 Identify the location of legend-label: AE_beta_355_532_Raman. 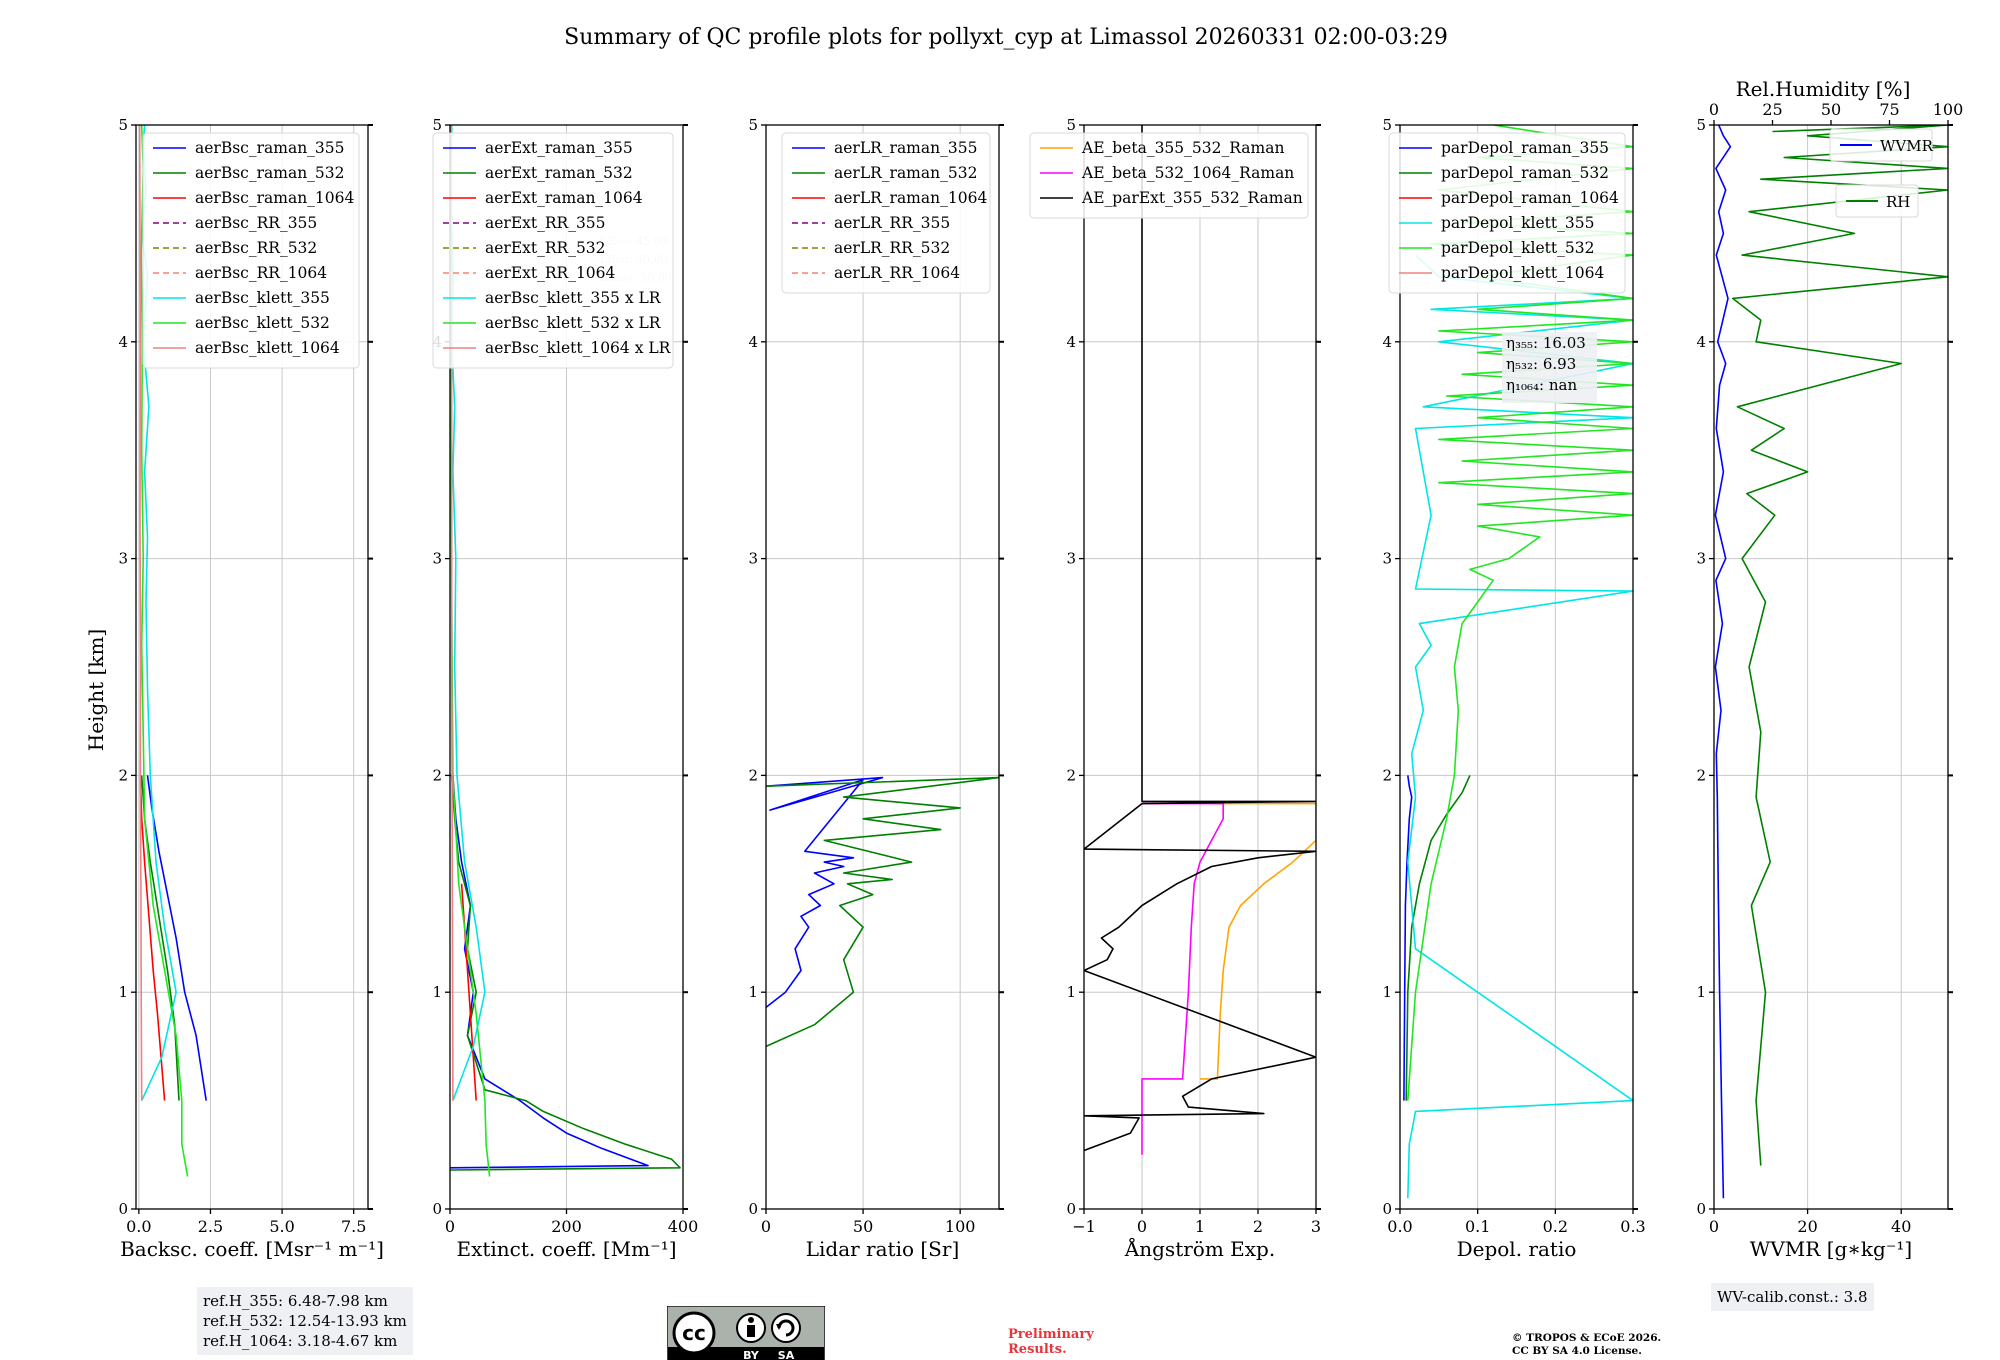
(1182, 148).